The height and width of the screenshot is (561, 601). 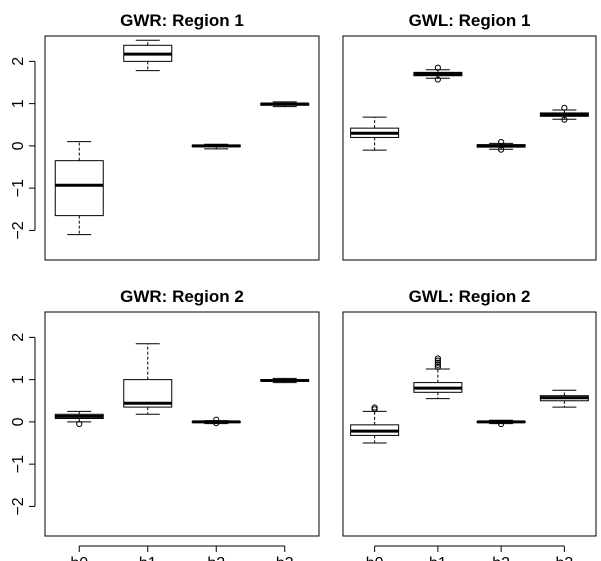 I want to click on panel-title: GWL: Region 2, so click(x=470, y=296).